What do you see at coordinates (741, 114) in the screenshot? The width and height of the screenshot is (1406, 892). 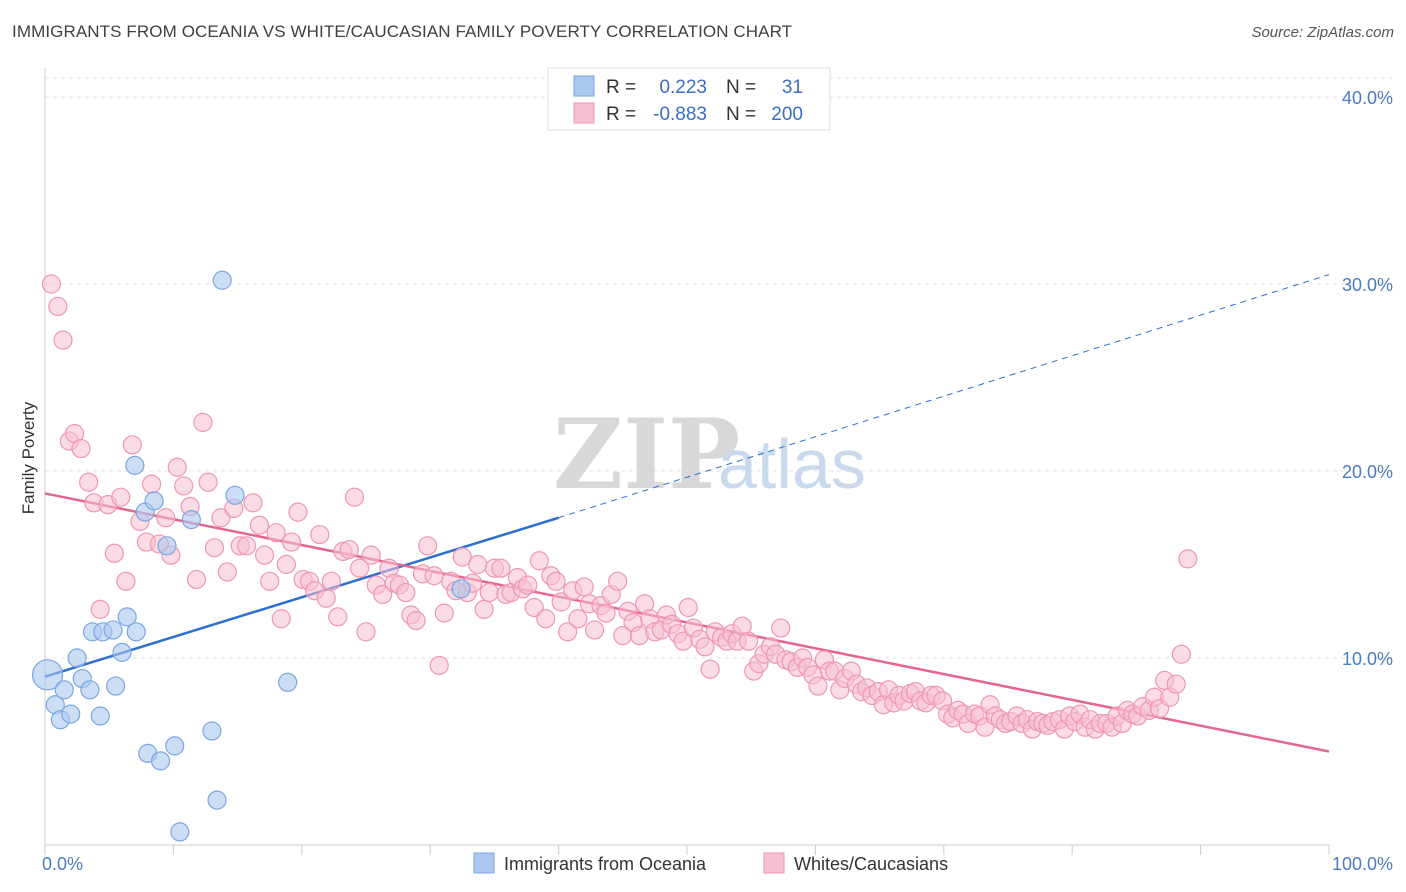 I see `legend-n-label-2: N =` at bounding box center [741, 114].